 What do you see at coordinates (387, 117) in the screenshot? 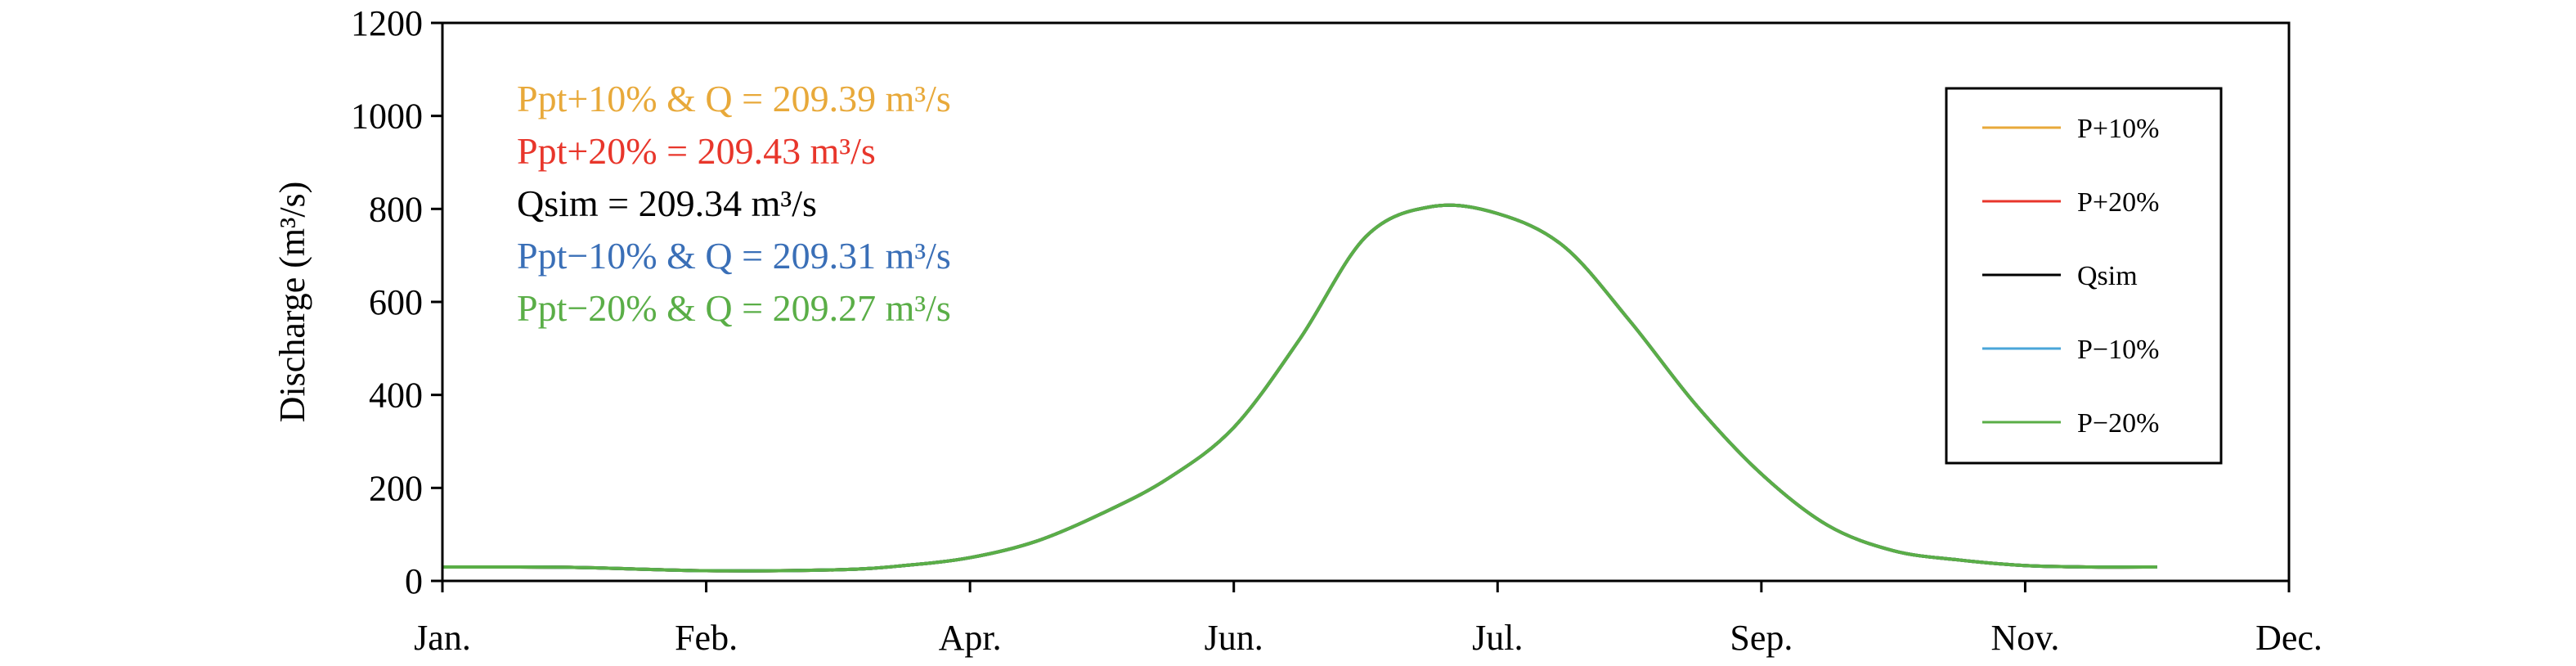
I see `y-tick-label: 1000` at bounding box center [387, 117].